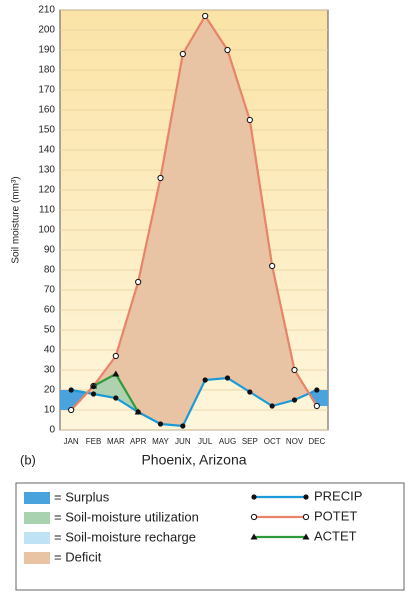 Image resolution: width=420 pixels, height=594 pixels. Describe the element at coordinates (160, 441) in the screenshot. I see `x-tick-label: MAY` at that location.